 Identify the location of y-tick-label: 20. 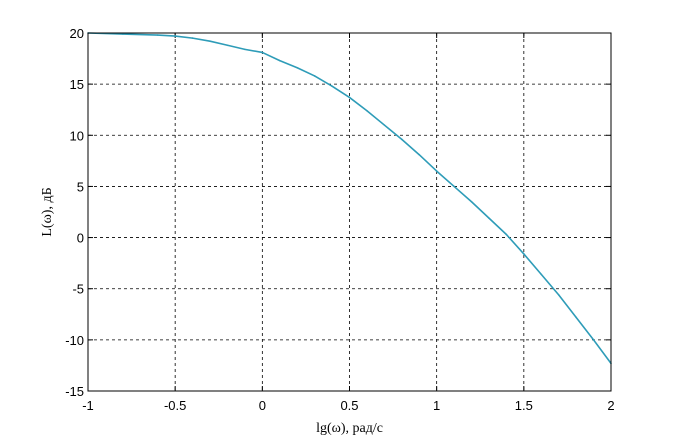
(77, 33).